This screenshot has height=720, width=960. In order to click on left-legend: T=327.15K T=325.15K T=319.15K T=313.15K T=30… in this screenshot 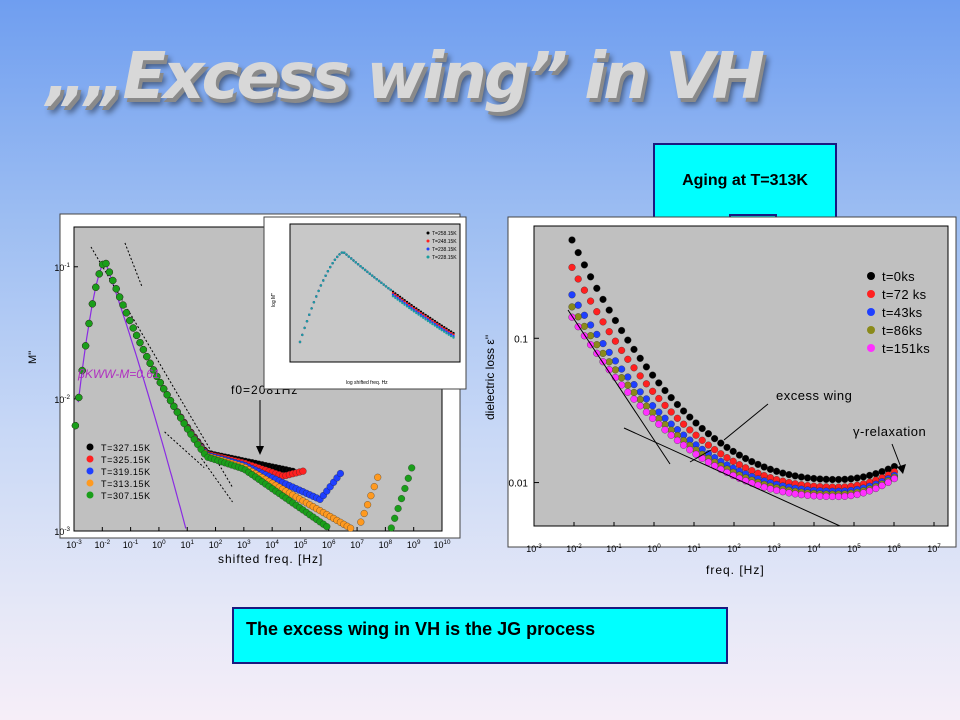, I will do `click(118, 472)`.